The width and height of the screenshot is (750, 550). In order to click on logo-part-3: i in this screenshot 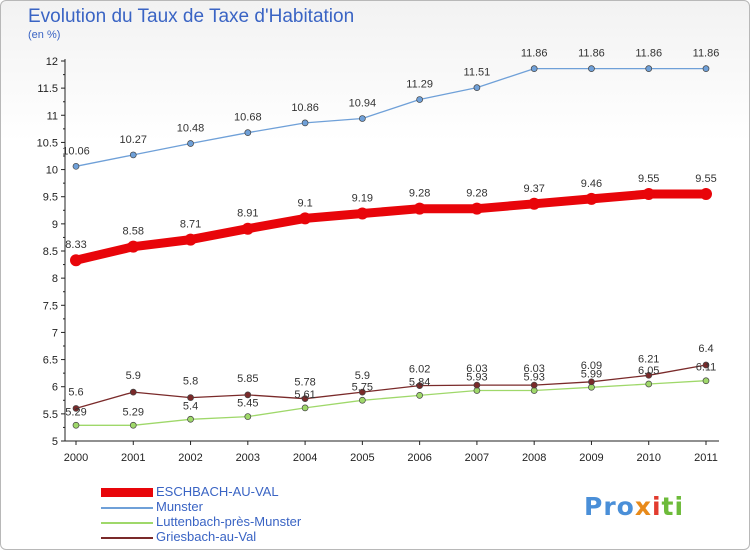, I will do `click(656, 506)`.